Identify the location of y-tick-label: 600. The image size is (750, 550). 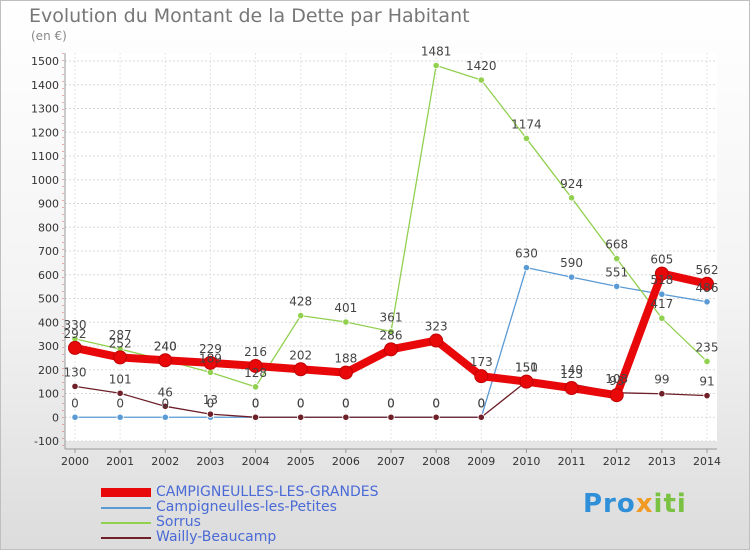
(48, 275).